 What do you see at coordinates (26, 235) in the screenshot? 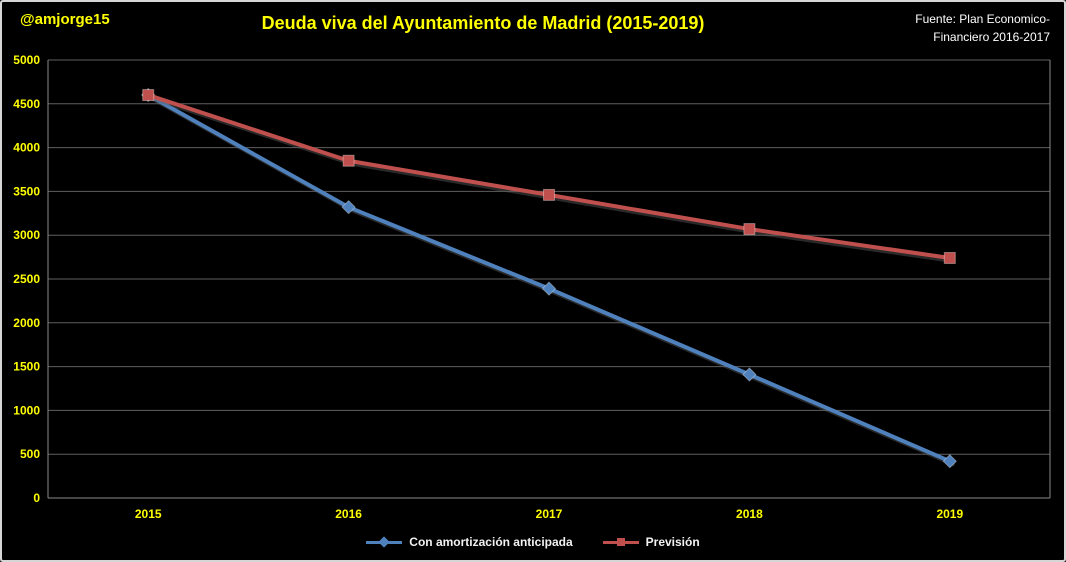
I see `y-axis-label: 3000` at bounding box center [26, 235].